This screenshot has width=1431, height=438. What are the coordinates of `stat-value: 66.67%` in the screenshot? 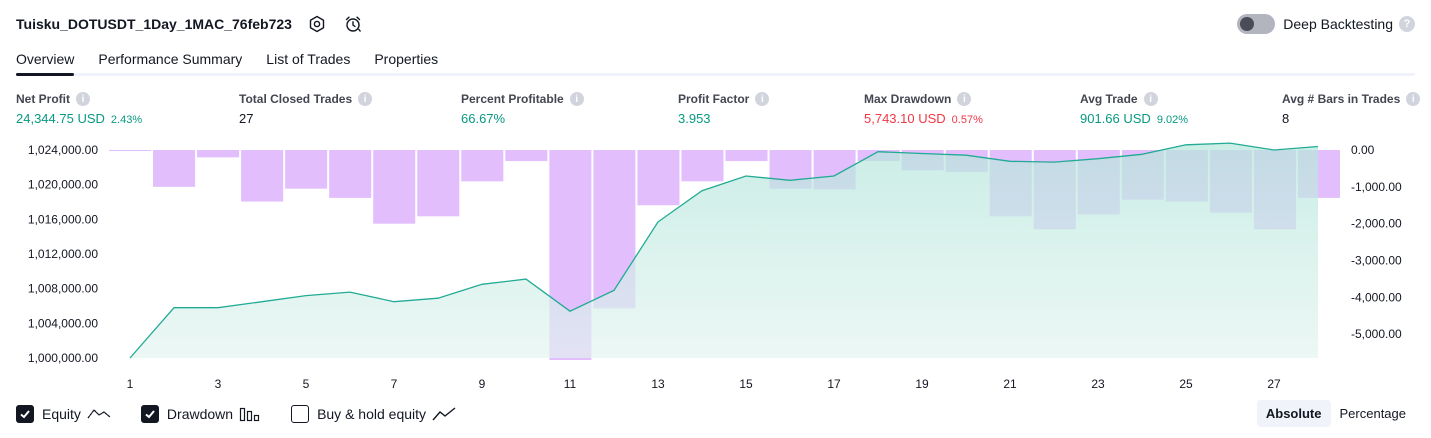 It's located at (483, 118).